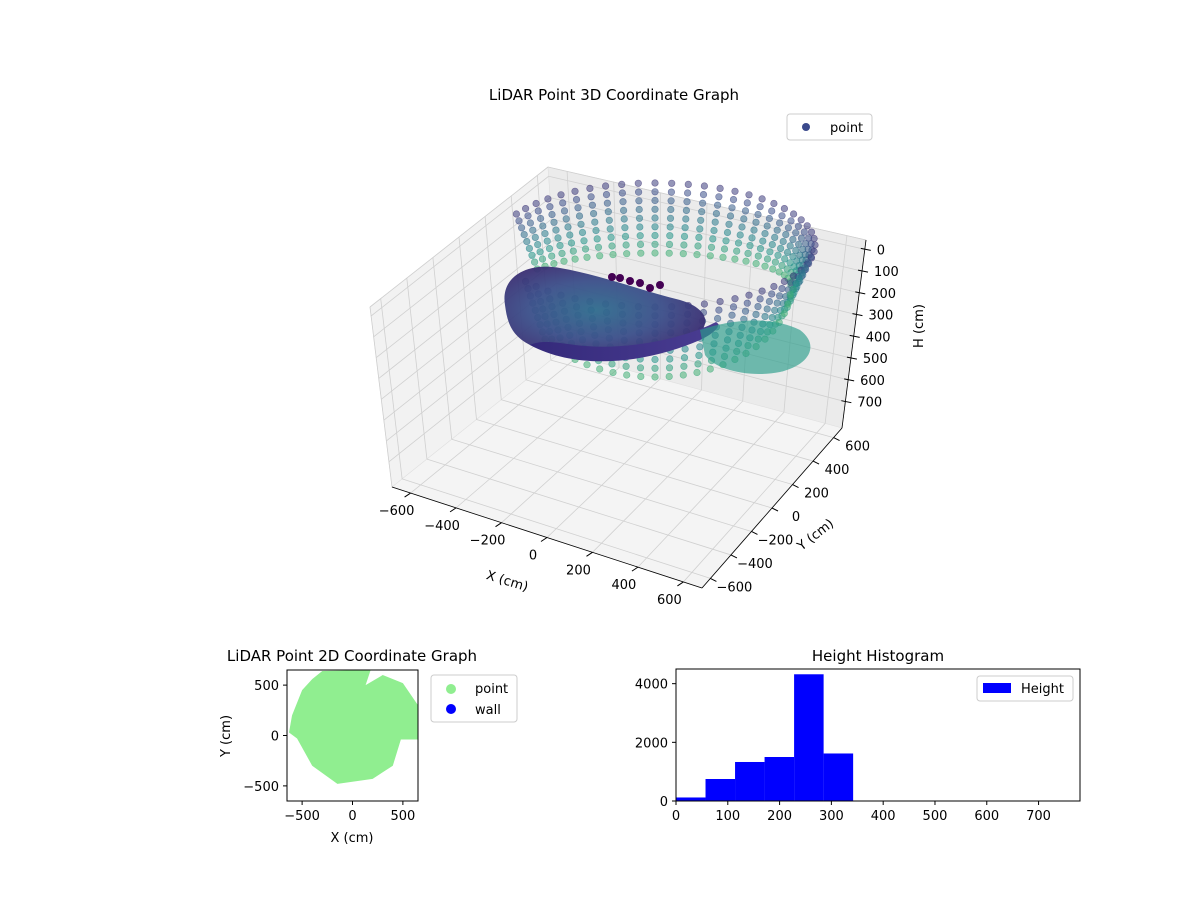  What do you see at coordinates (878, 735) in the screenshot?
I see `plot-area-histogram` at bounding box center [878, 735].